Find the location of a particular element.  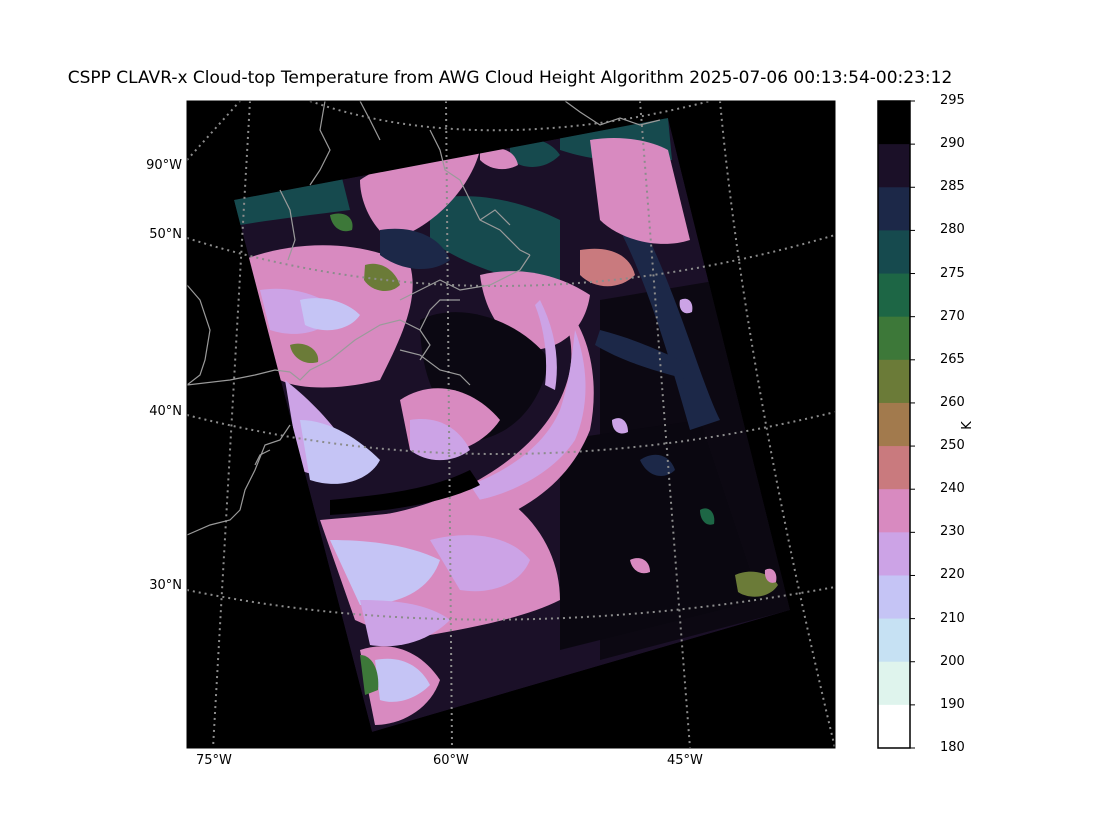

colorbar-tick-label: 240 is located at coordinates (952, 489).